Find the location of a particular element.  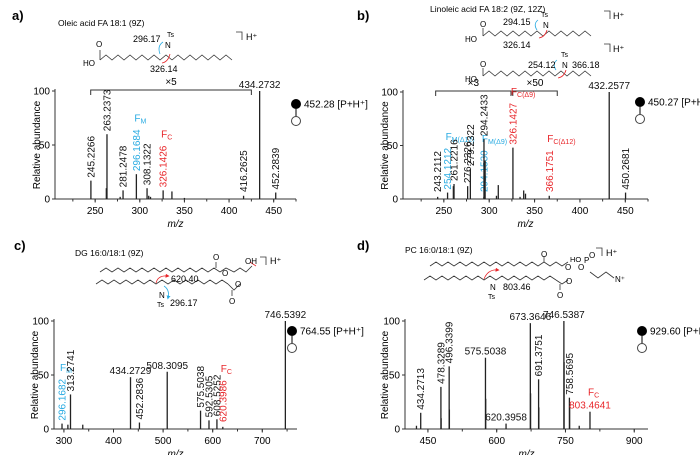

fragment-tag: FM(Δ9) is located at coordinates (494, 140).